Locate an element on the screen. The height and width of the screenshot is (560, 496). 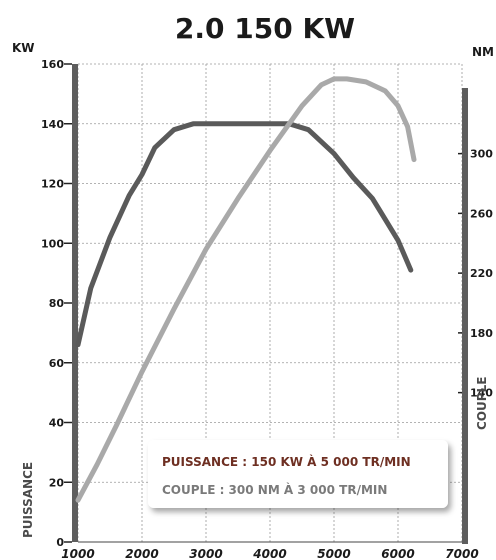
x-axis-ticks: 1000 2000 3000 4000 5000 6000 7000 is located at coordinates (269, 553).